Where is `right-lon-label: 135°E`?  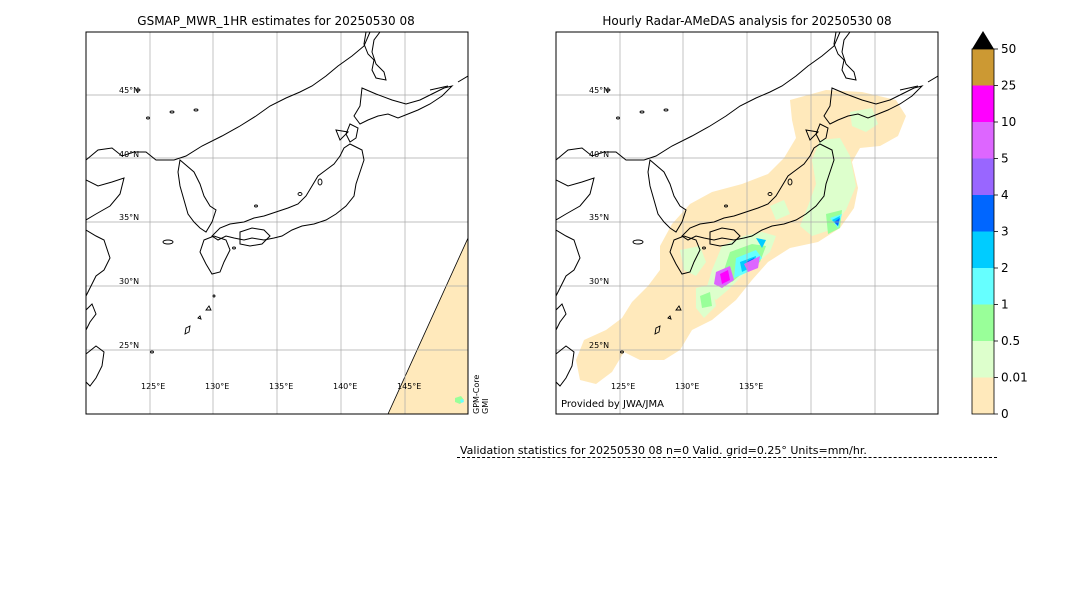 right-lon-label: 135°E is located at coordinates (751, 386).